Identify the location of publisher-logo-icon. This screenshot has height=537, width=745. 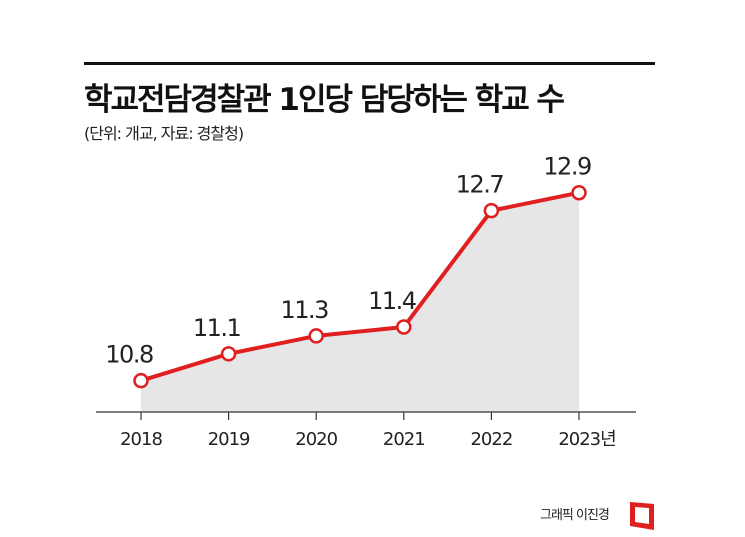
(642, 516).